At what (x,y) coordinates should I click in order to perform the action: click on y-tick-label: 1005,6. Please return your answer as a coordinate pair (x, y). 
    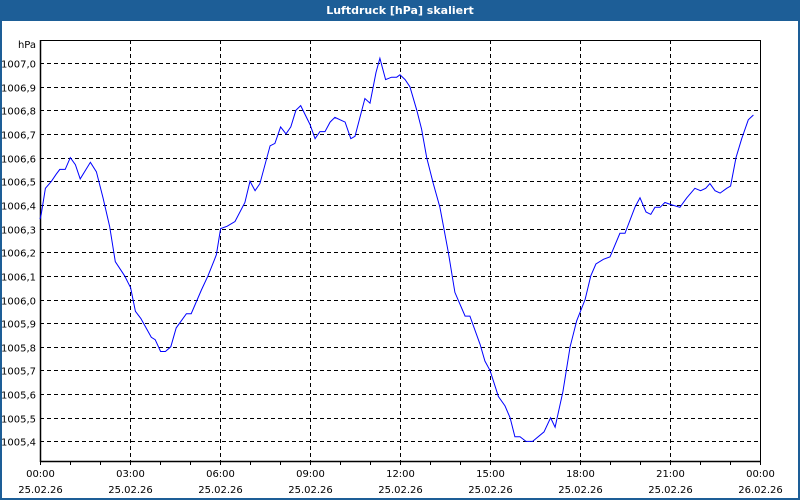
    Looking at the image, I should click on (18, 396).